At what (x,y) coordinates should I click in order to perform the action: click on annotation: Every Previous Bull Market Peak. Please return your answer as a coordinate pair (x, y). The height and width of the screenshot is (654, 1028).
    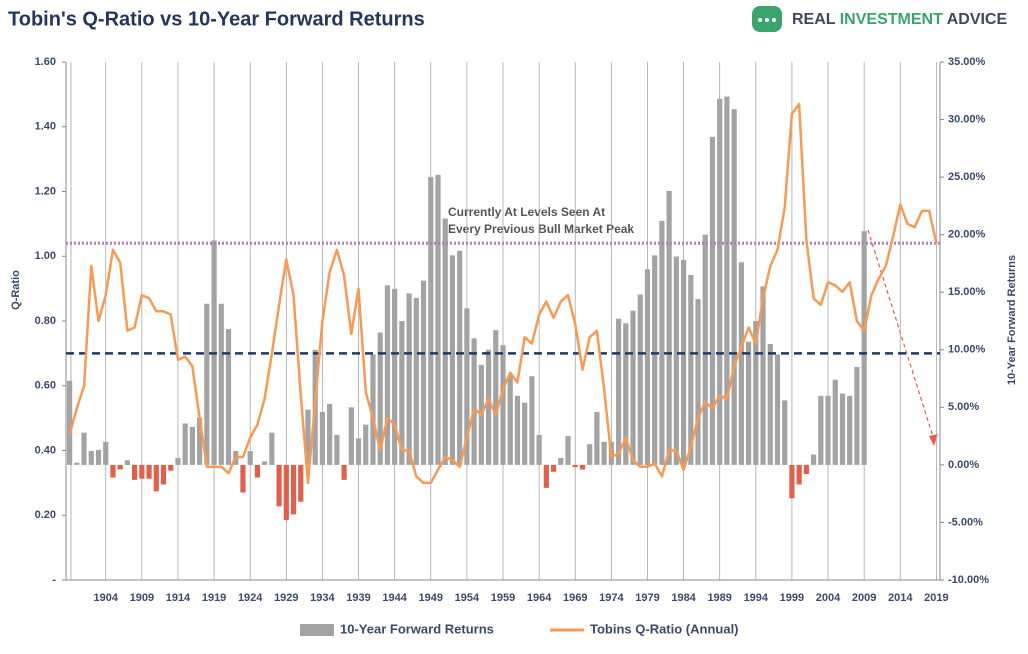
    Looking at the image, I should click on (541, 229).